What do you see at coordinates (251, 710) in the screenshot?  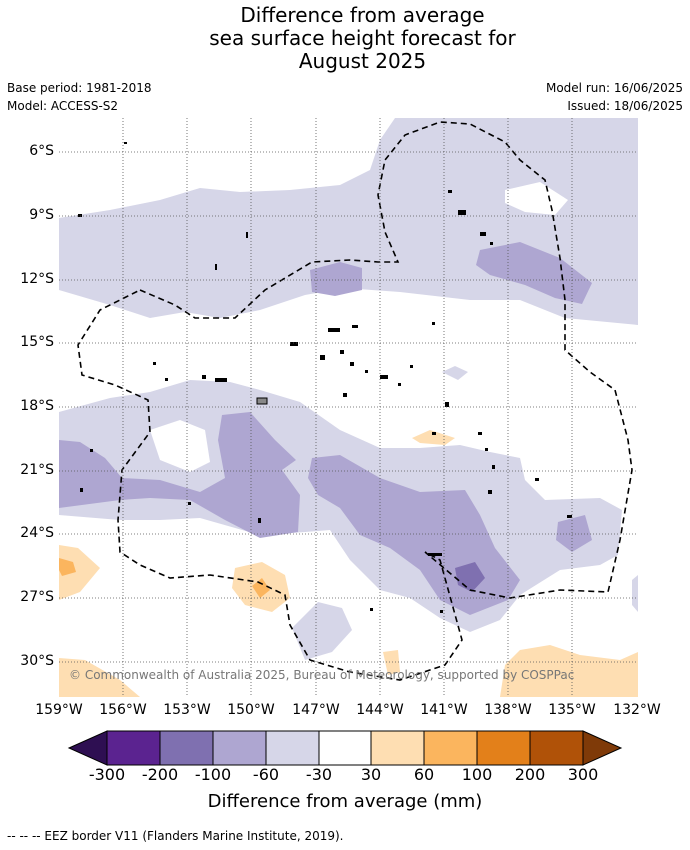 I see `lon-label: 150°W` at bounding box center [251, 710].